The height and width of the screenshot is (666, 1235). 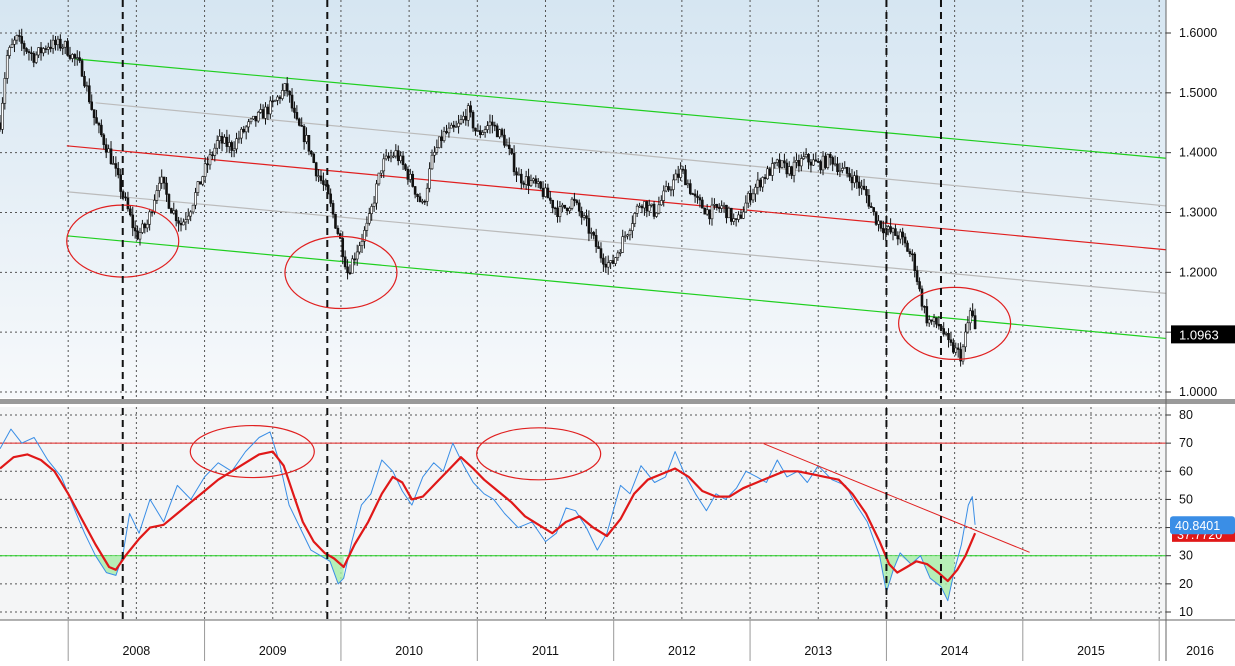 I want to click on y-tick-label: 1.0000, so click(x=1198, y=392).